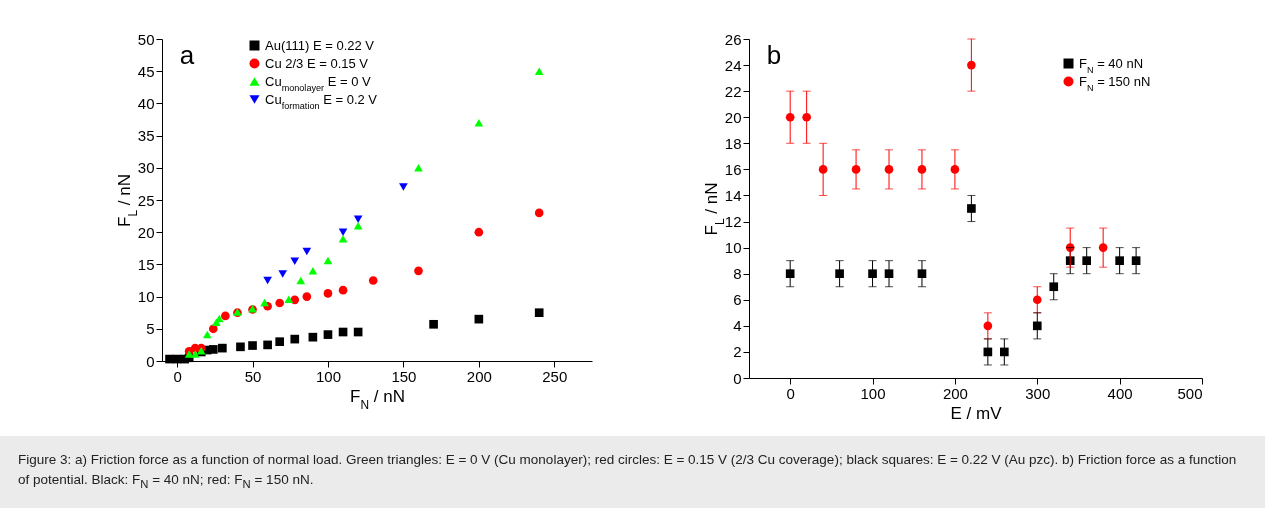  Describe the element at coordinates (733, 169) in the screenshot. I see `y-tick-label: 16` at that location.